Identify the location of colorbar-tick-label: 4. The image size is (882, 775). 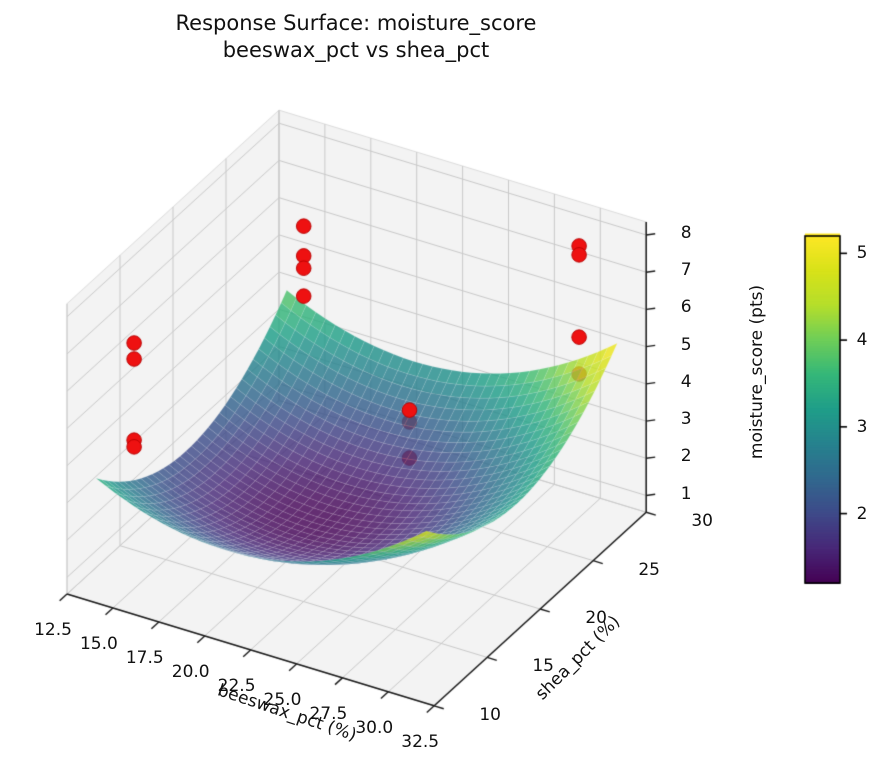
(862, 340).